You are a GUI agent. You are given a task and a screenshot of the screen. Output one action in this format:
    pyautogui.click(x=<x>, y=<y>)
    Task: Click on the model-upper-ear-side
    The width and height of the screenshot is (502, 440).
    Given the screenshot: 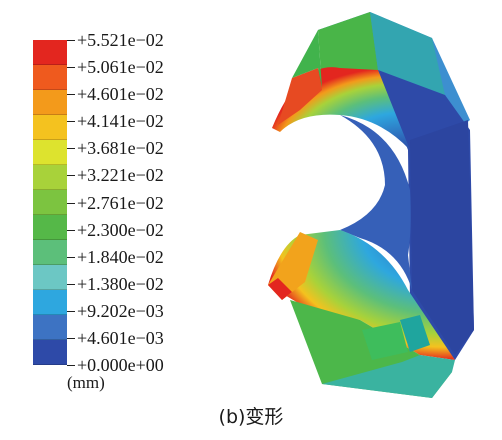 What is the action you would take?
    pyautogui.click(x=307, y=59)
    